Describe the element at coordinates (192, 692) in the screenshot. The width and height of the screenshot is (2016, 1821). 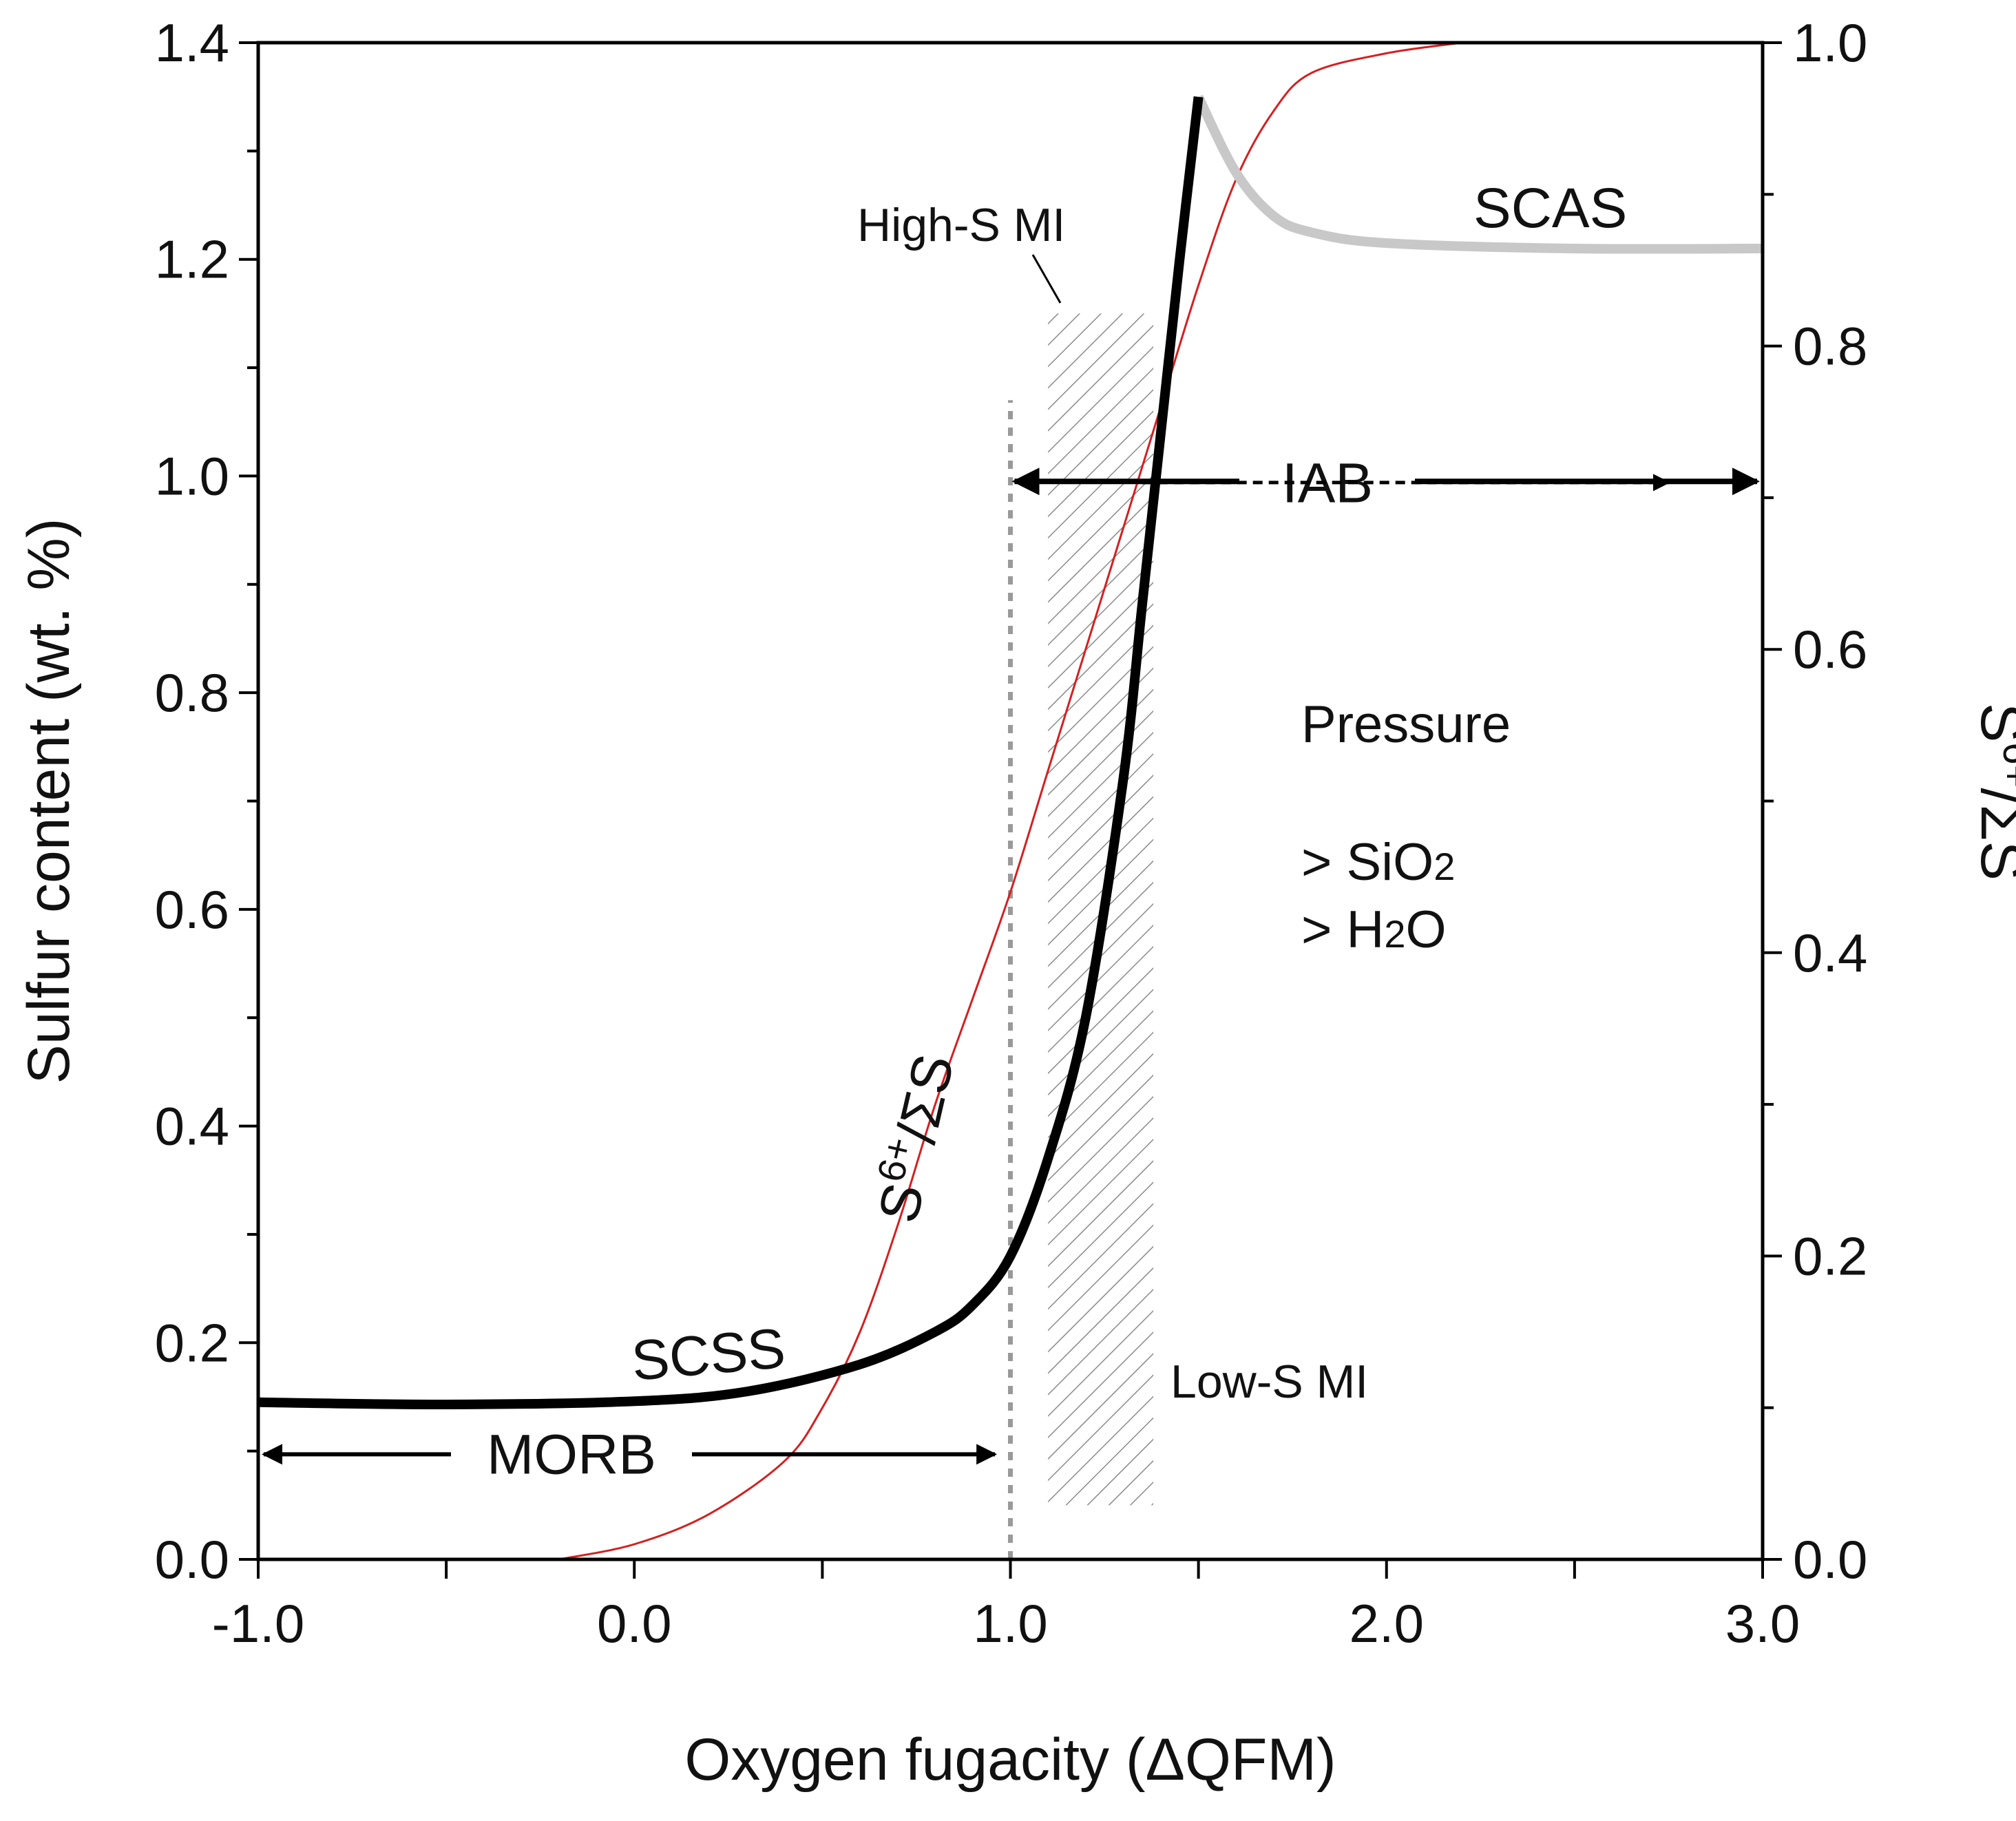
I see `y-tick-label: 0.8` at that location.